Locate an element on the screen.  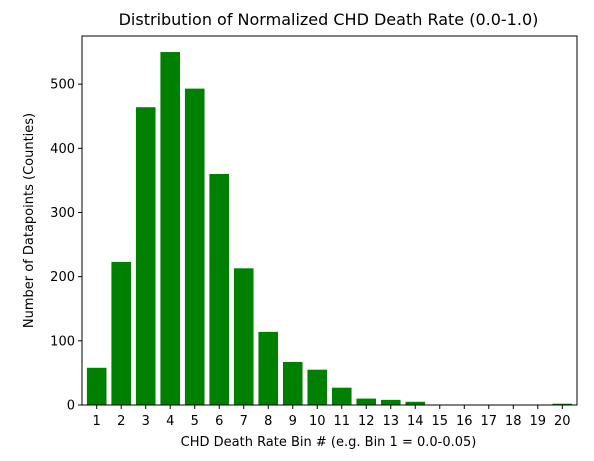
x-tick-label-4: 4 is located at coordinates (170, 421).